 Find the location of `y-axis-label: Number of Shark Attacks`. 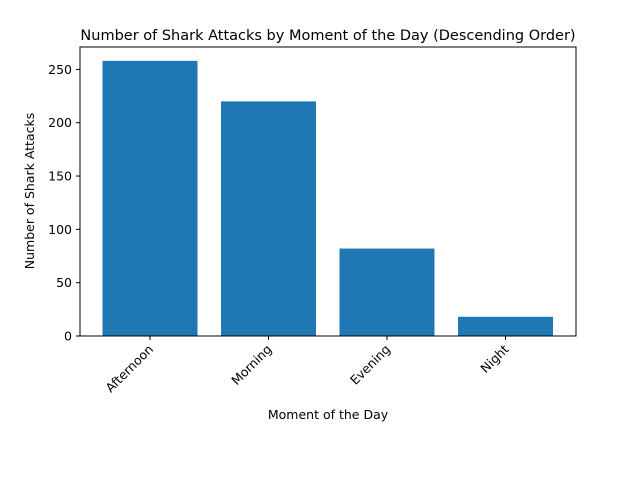

y-axis-label: Number of Shark Attacks is located at coordinates (29, 191).